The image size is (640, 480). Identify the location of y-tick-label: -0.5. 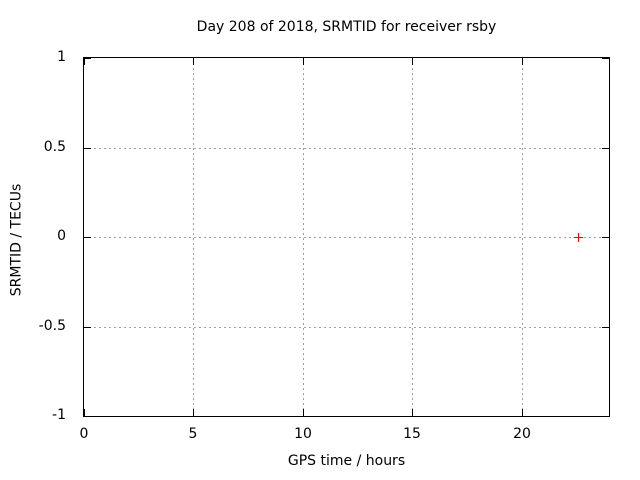
(52, 326).